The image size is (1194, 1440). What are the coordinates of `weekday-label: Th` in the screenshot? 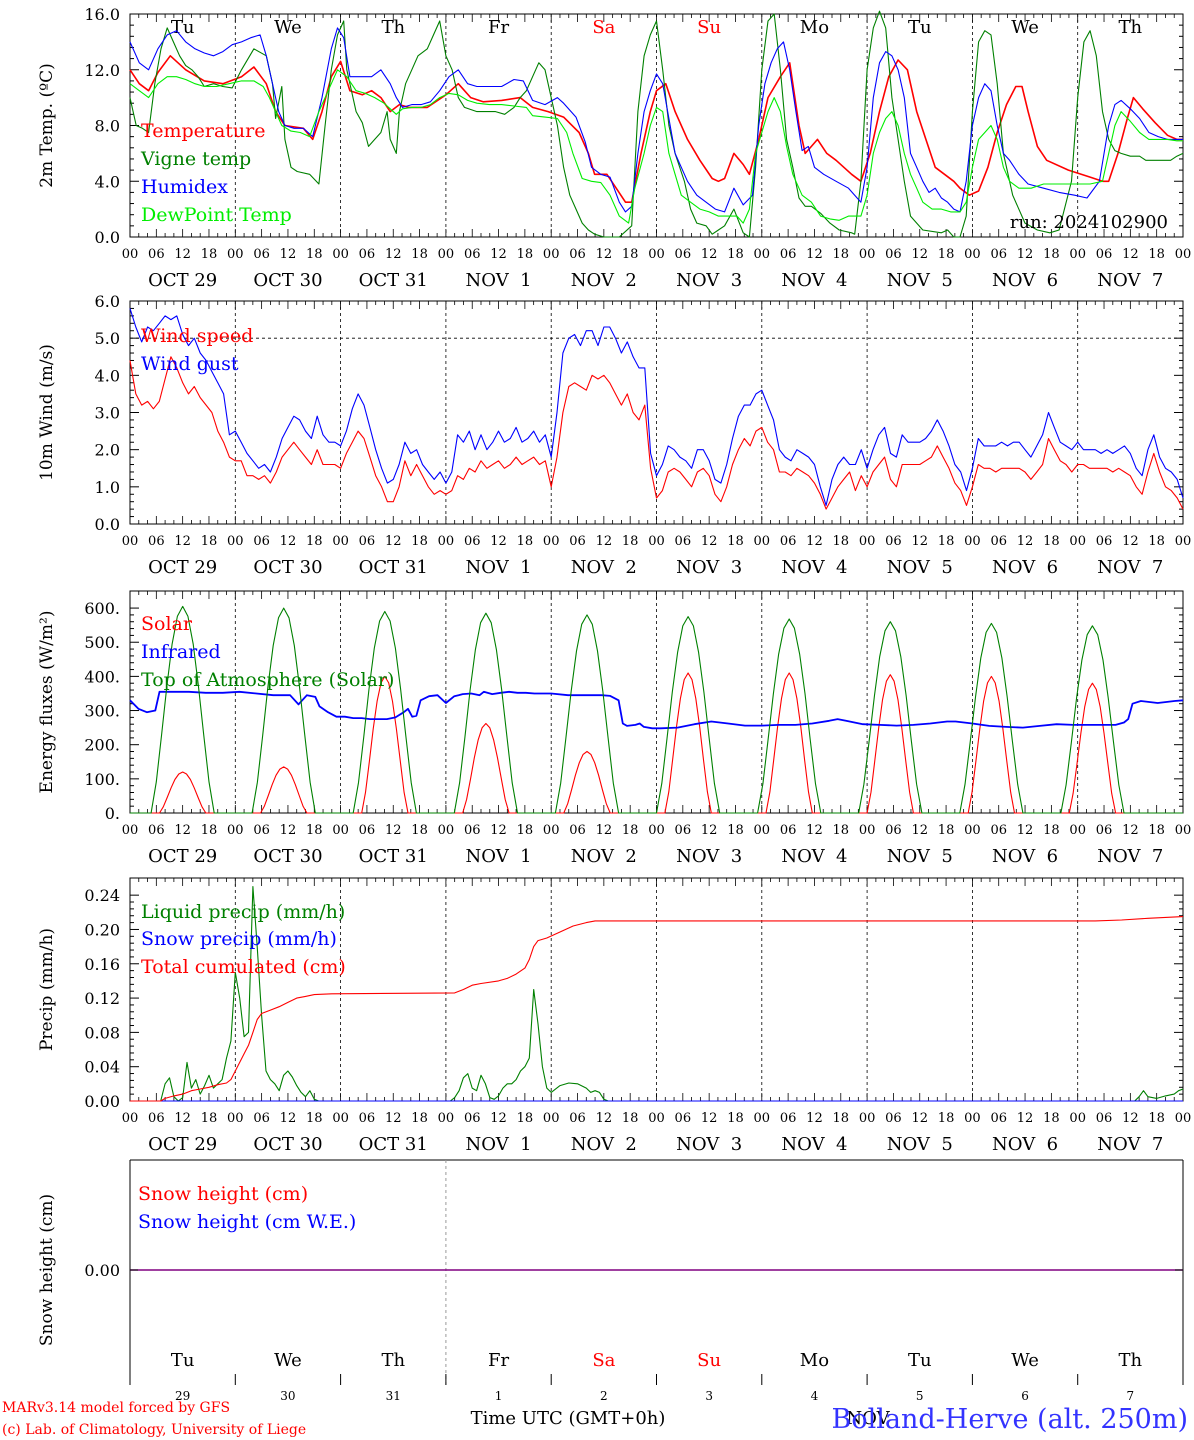 It's located at (1131, 27).